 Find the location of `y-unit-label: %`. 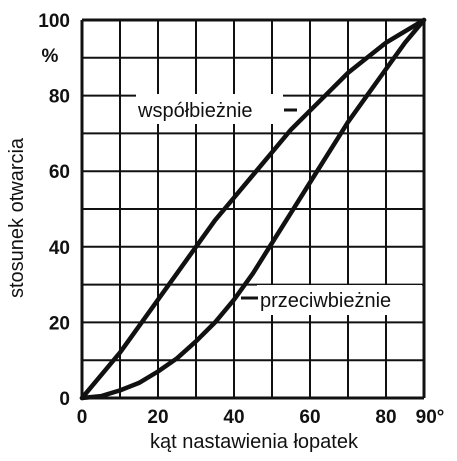

y-unit-label: % is located at coordinates (50, 56).